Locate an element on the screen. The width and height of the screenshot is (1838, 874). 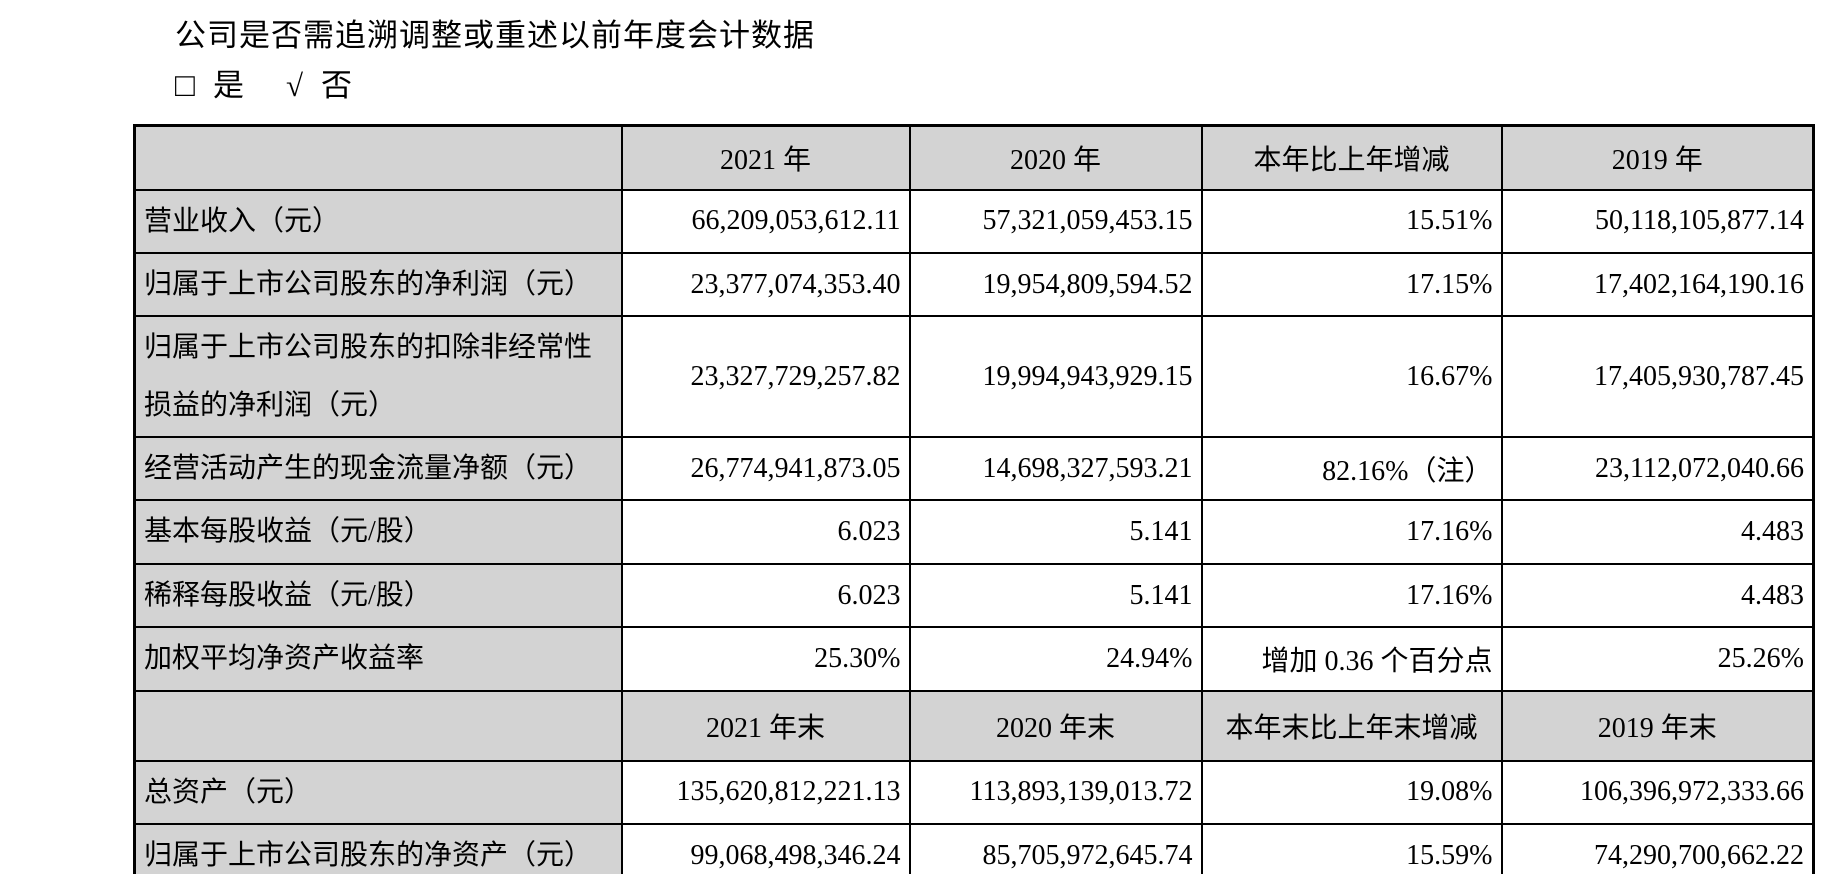
table-header-row-year-end: 2021 年末 2020 年末 本年末比上年末增减 2019 年末 is located at coordinates (974, 725).